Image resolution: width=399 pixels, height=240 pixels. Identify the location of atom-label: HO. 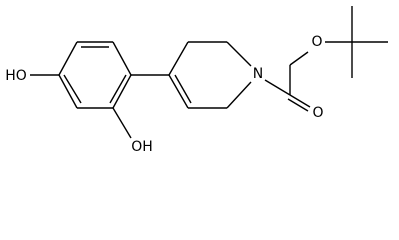
(16, 76).